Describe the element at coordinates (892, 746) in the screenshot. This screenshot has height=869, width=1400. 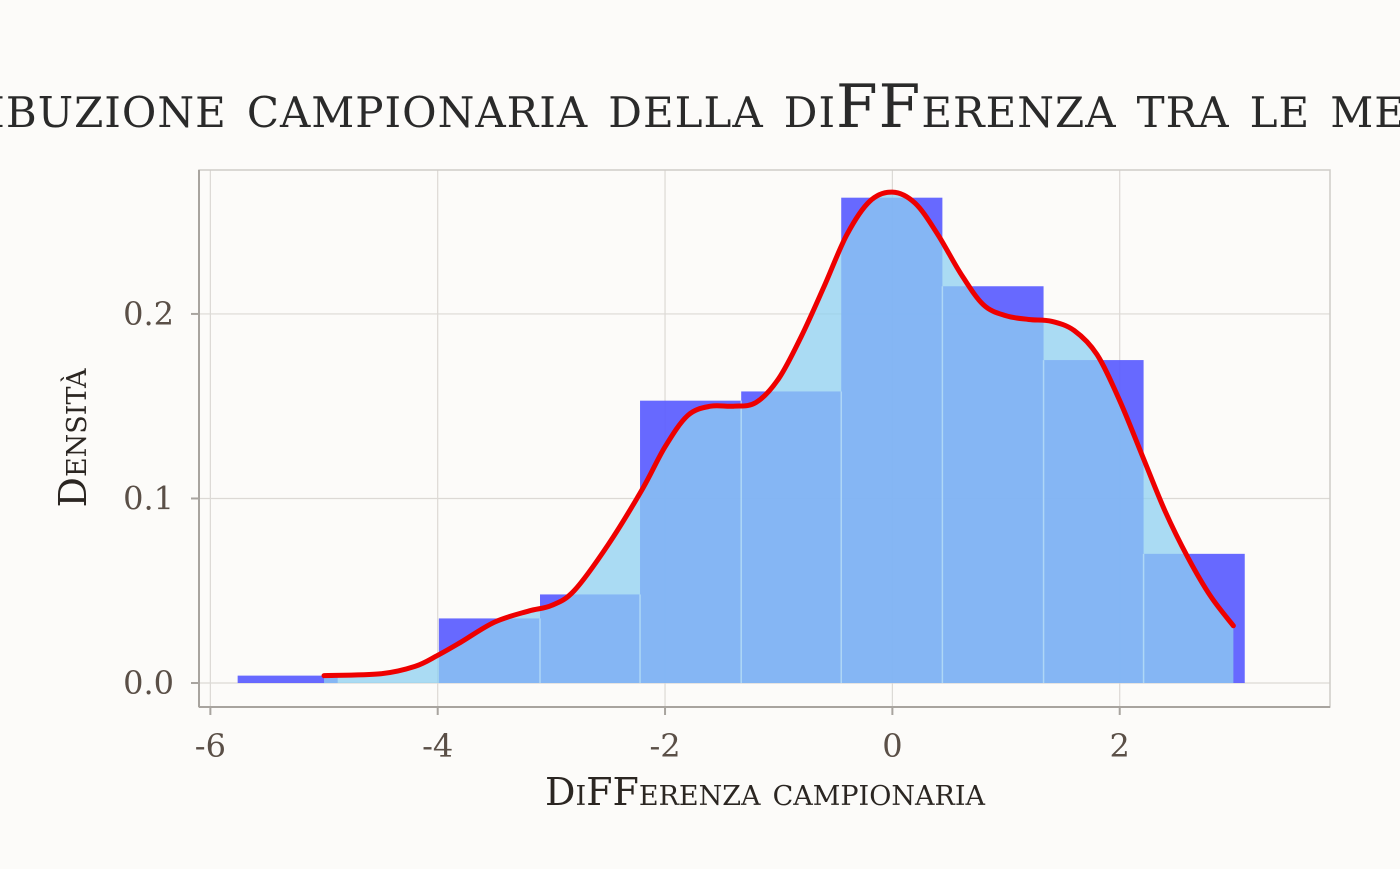
I see `x-tick-label: 0` at that location.